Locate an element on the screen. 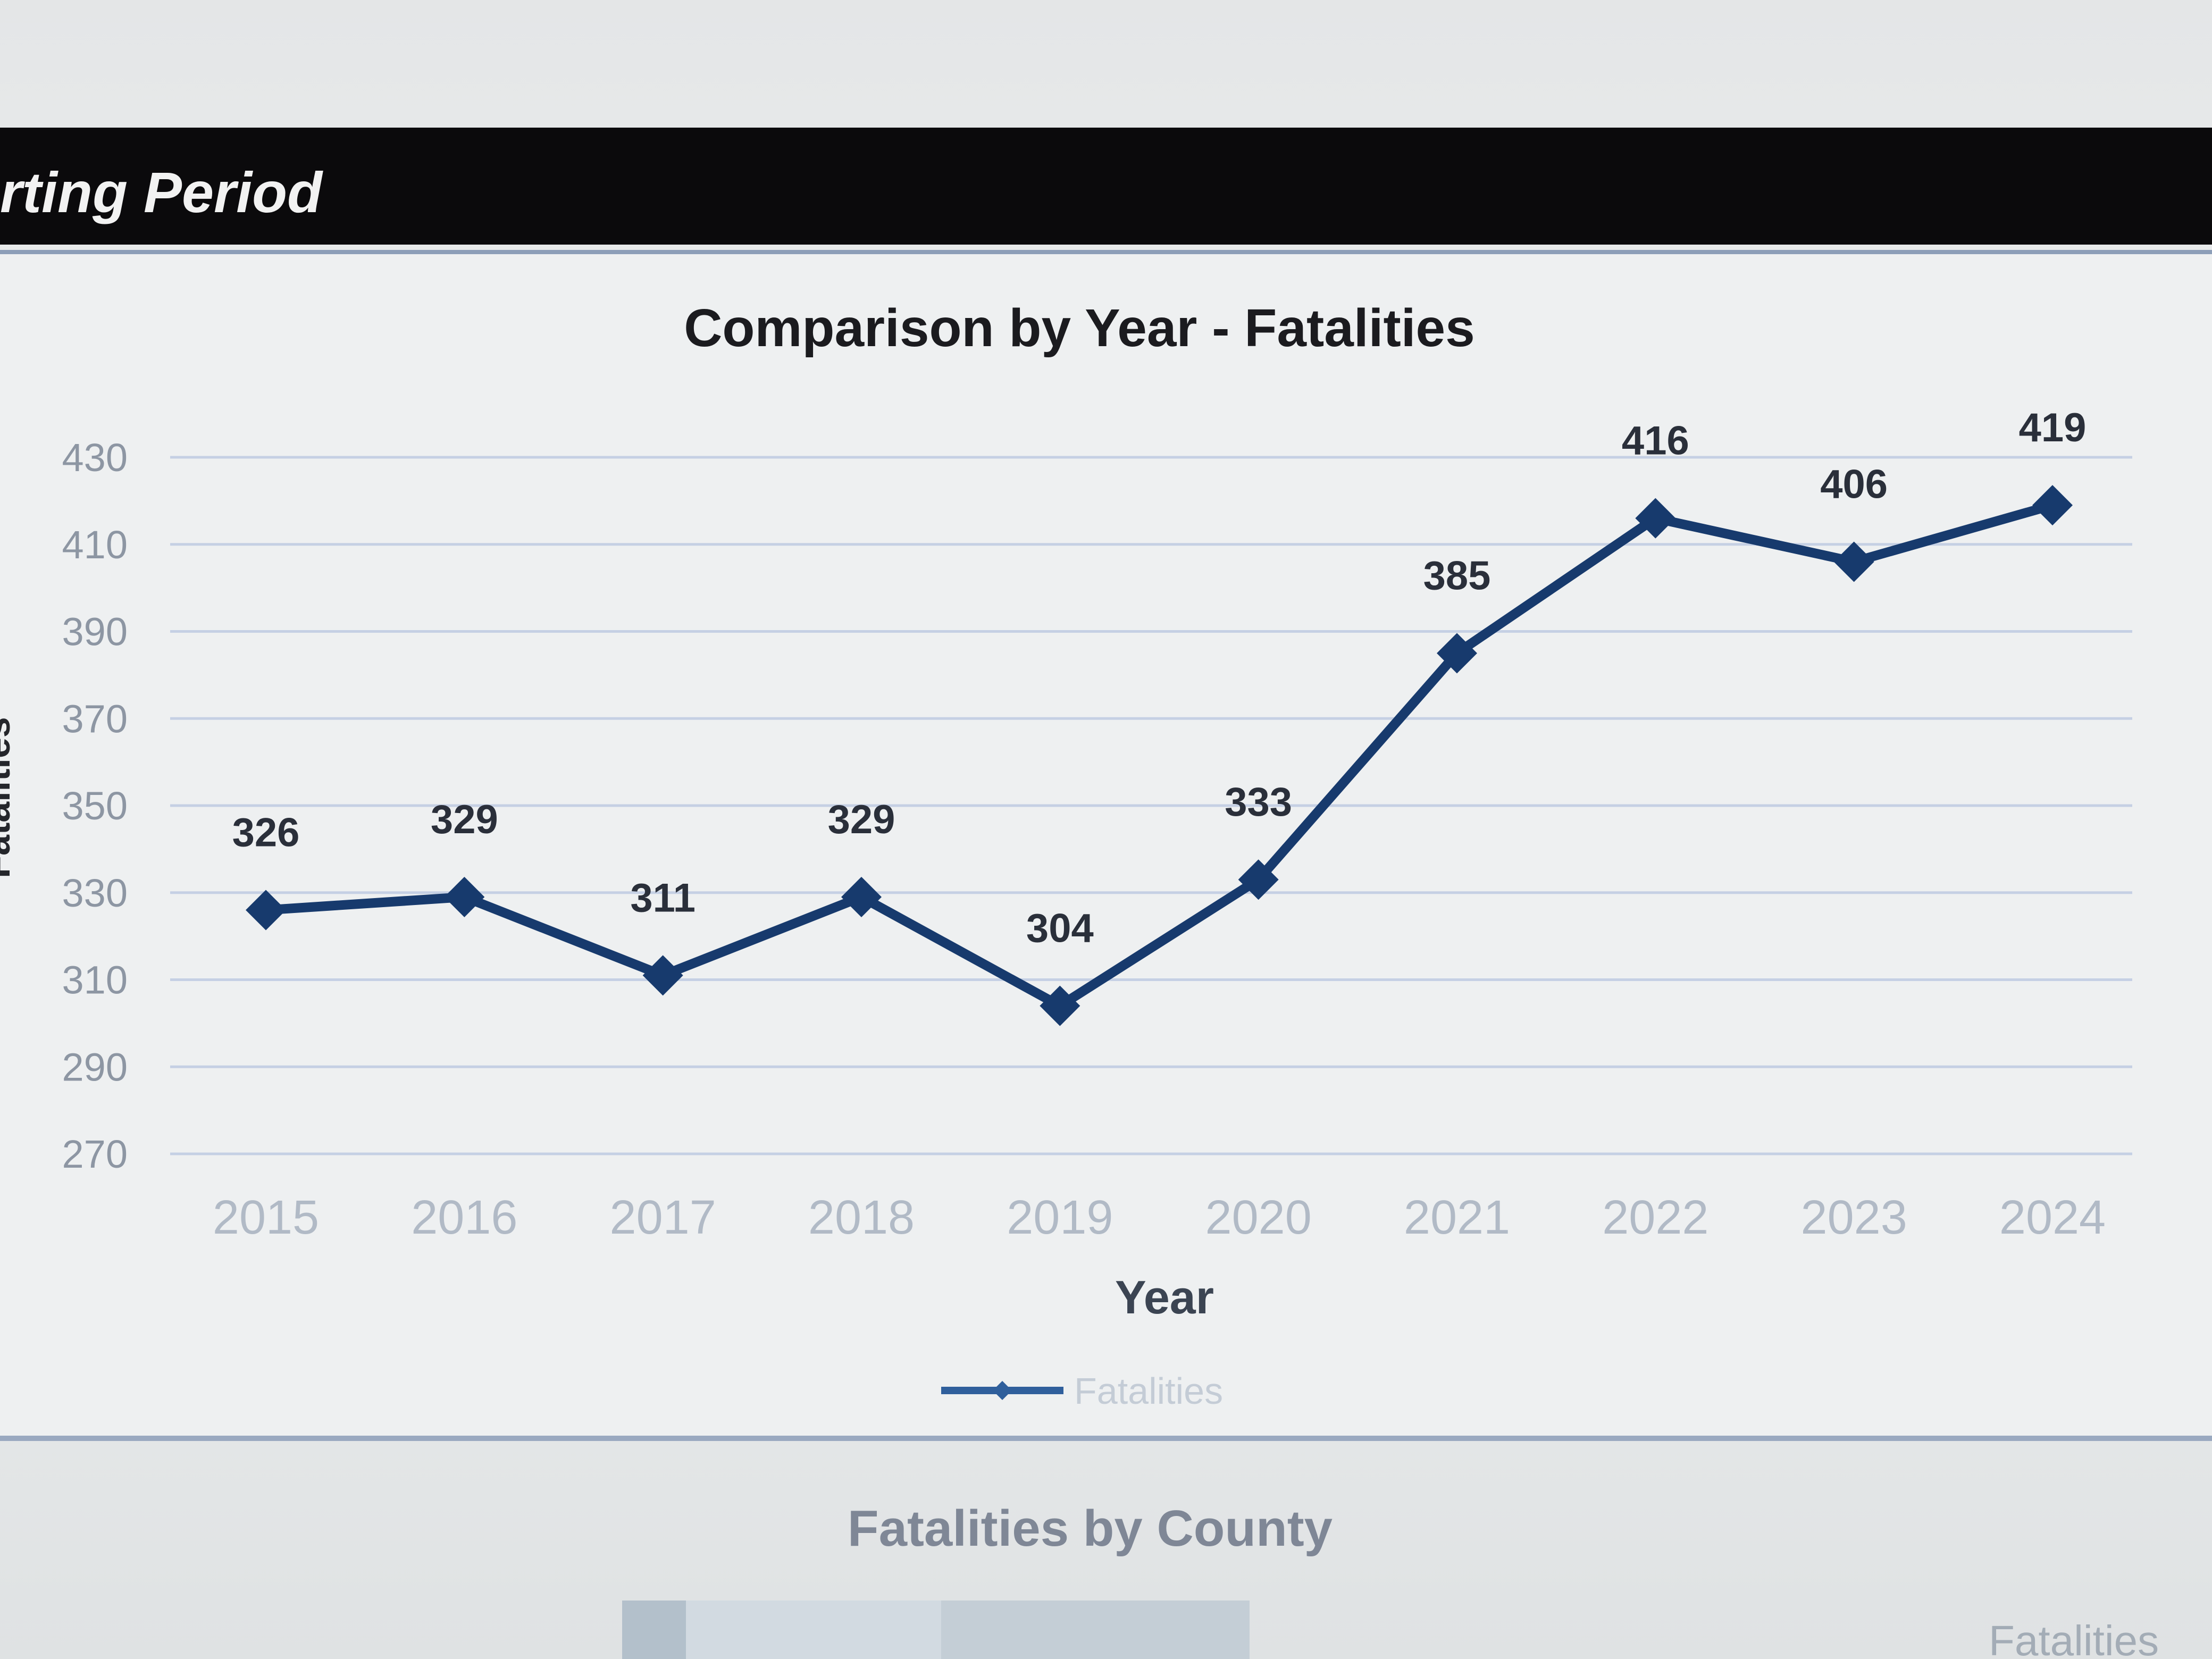 This screenshot has height=1659, width=2212. x-axis-title: Year is located at coordinates (1164, 1297).